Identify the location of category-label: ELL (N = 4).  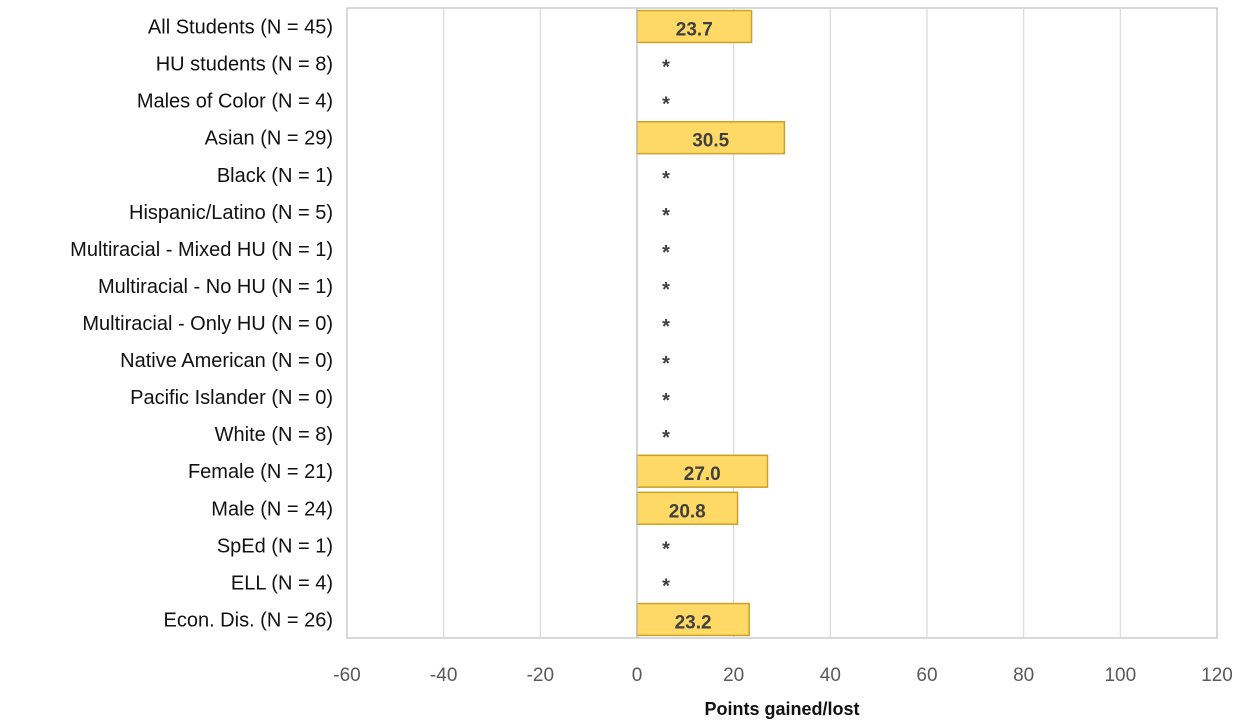
(282, 583).